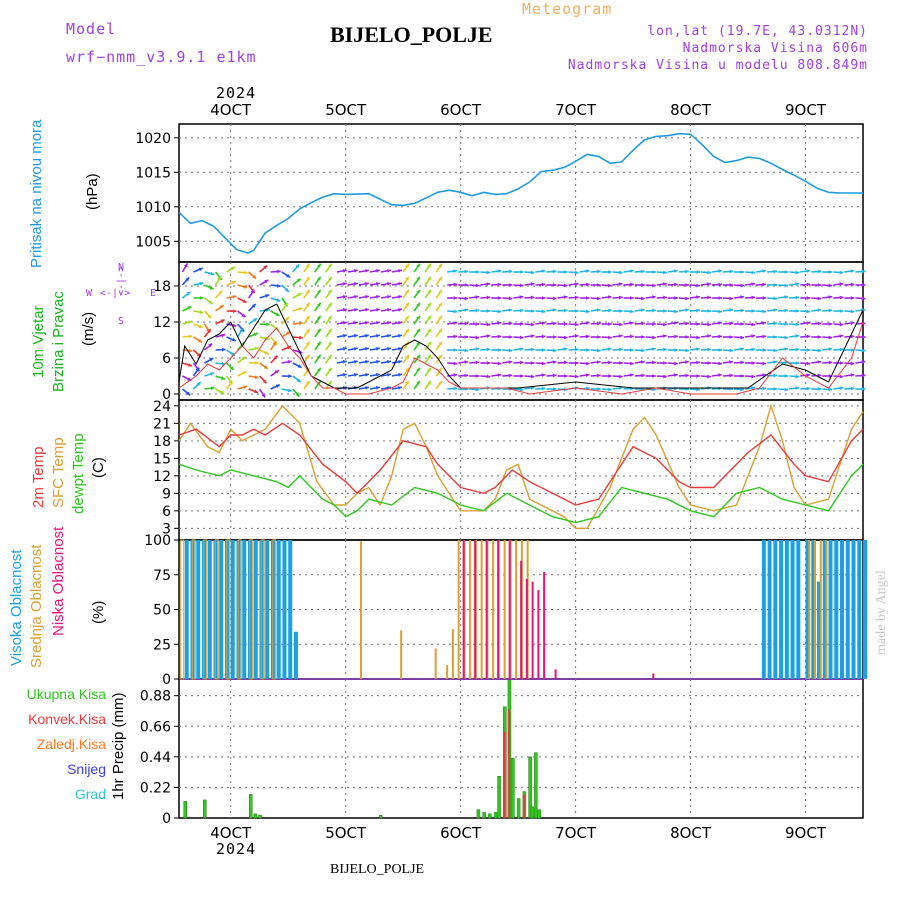  I want to click on lonlat-label: lon,lat (19.7E, 43.0312N), so click(757, 31).